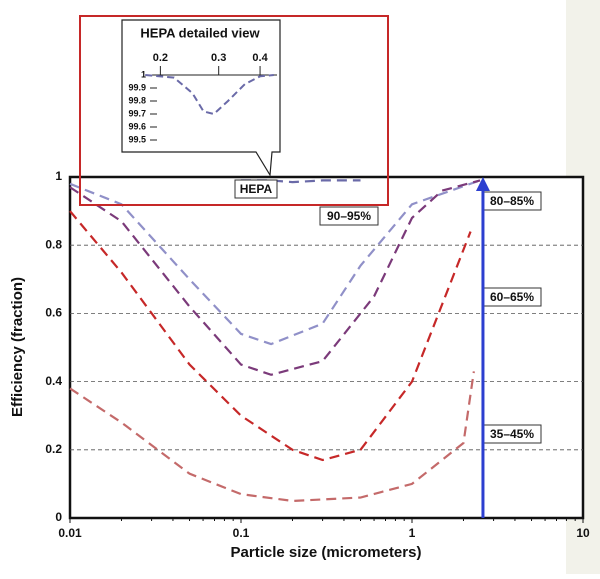 Image resolution: width=600 pixels, height=579 pixels. I want to click on x-axis-label: Particle size (micrometers), so click(326, 552).